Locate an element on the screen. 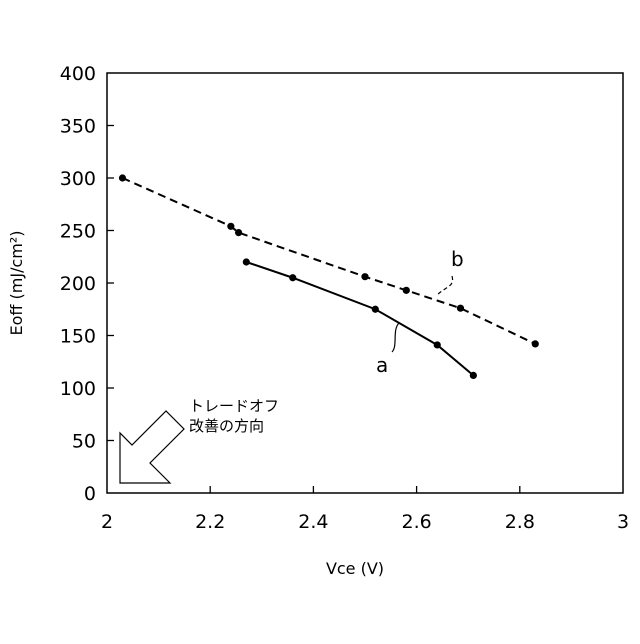 This screenshot has height=644, width=640. y-tick-label: 300 is located at coordinates (78, 179).